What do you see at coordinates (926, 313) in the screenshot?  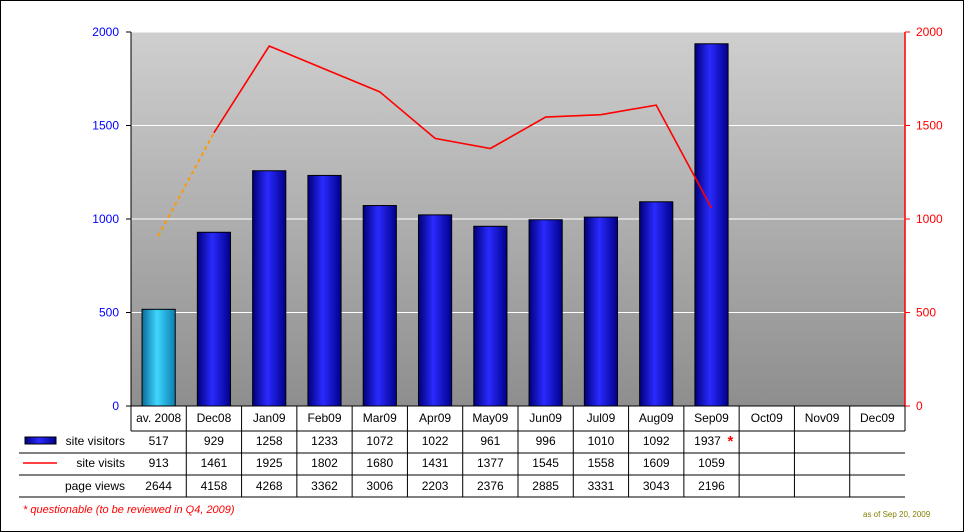 I see `right-tick-label: 500` at bounding box center [926, 313].